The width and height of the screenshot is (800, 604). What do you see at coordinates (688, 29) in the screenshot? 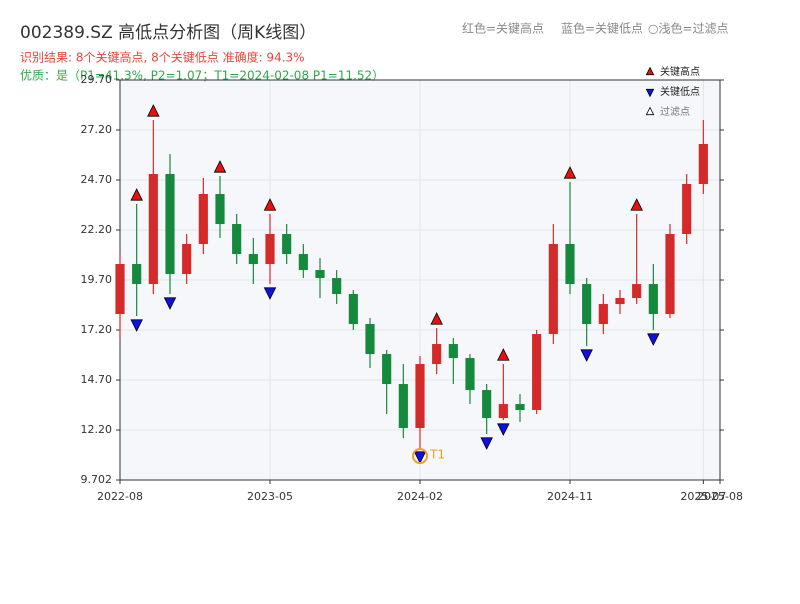
I see `header-legend-text: ○浅色=过滤点` at bounding box center [688, 29].